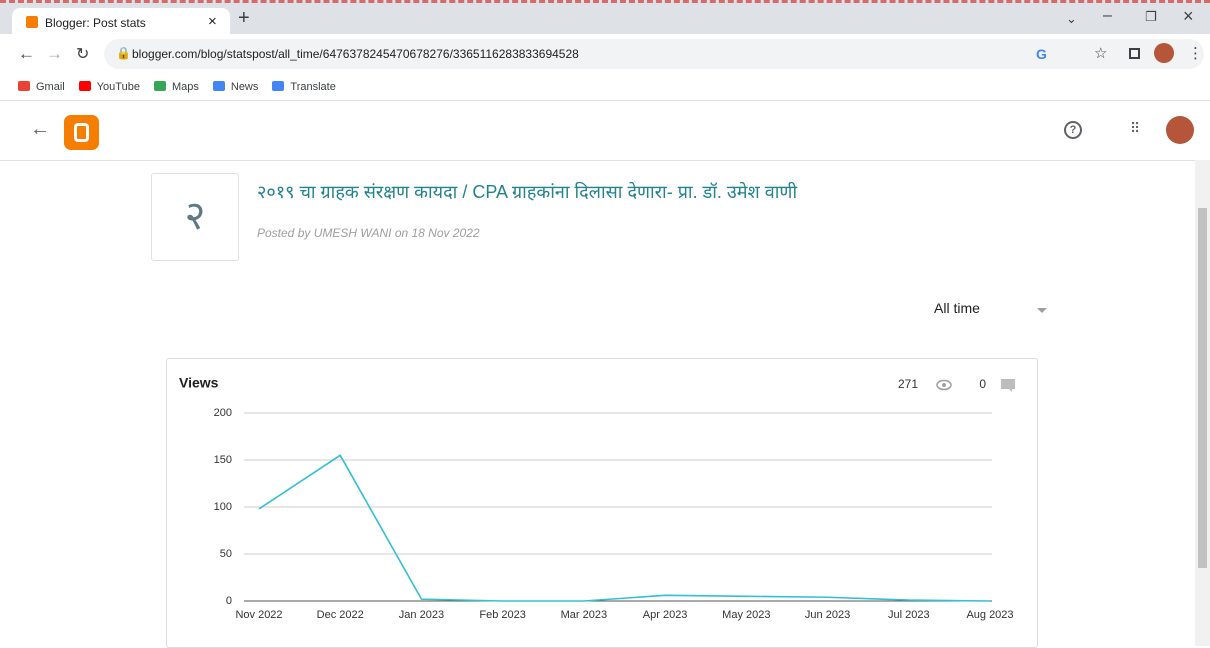 Image resolution: width=1210 pixels, height=648 pixels. I want to click on side-panel, so click(1134, 53).